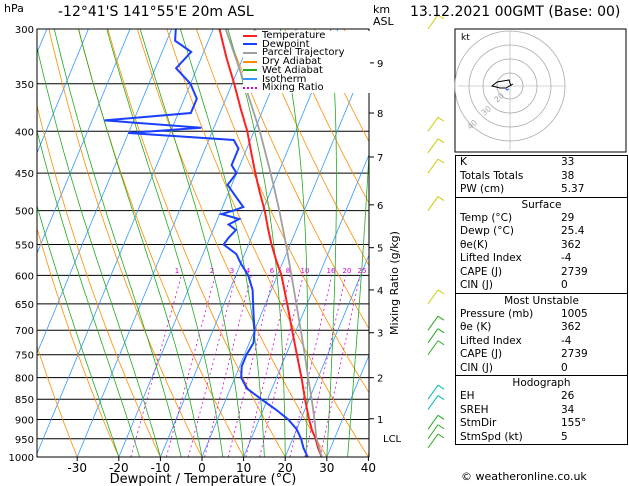 Image resolution: width=629 pixels, height=486 pixels. I want to click on index-label: Pressure (mb), so click(497, 313).